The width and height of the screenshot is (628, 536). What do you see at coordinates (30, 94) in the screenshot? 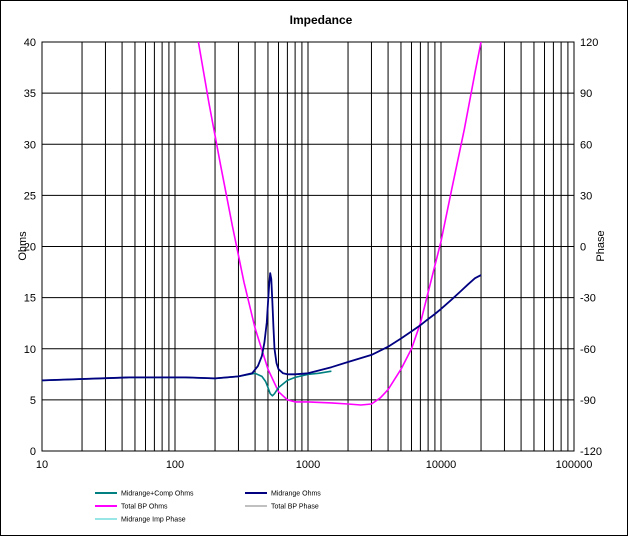
I see `y-tick-label: 35` at bounding box center [30, 94].